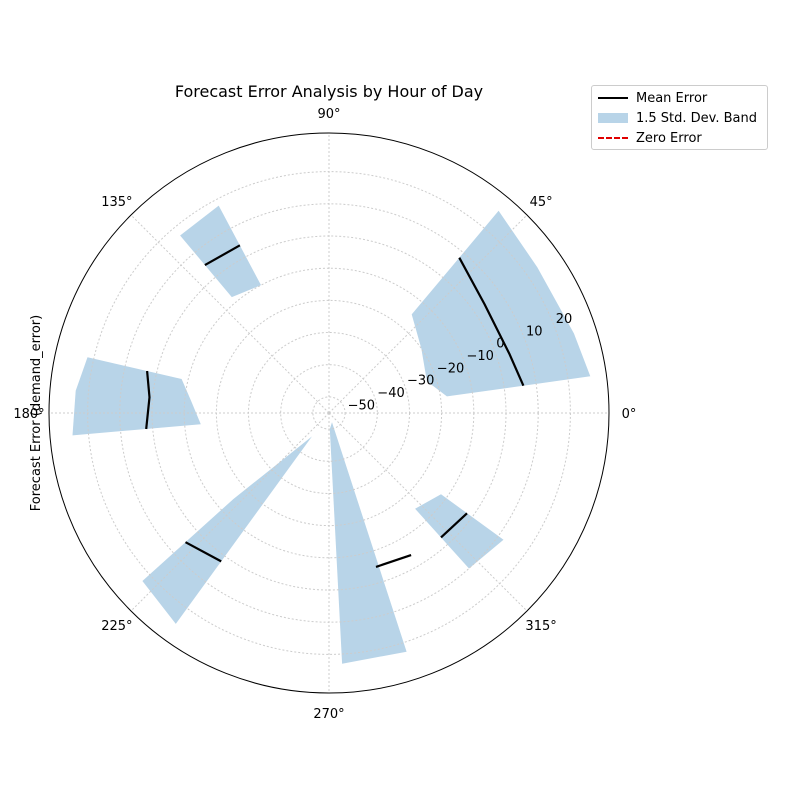 This screenshot has width=800, height=800. I want to click on angle-tick-label: 225°, so click(116, 626).